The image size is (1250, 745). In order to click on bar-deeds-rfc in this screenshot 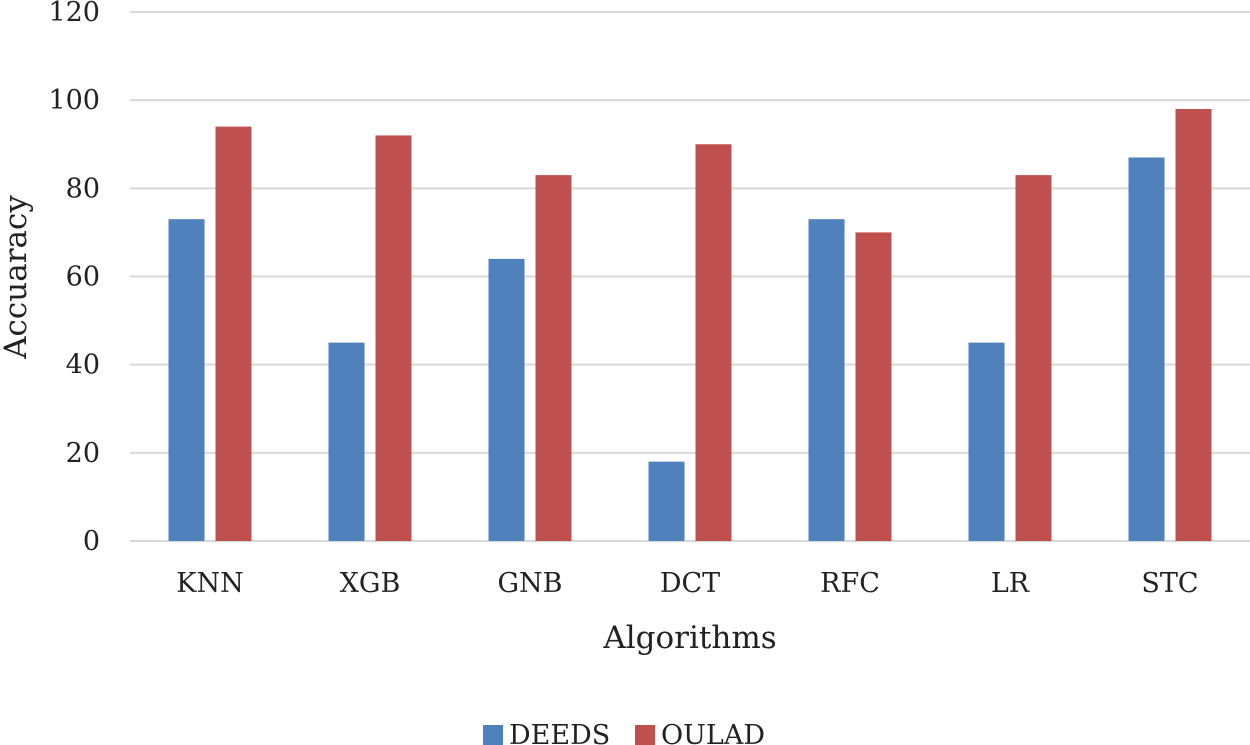, I will do `click(826, 380)`.